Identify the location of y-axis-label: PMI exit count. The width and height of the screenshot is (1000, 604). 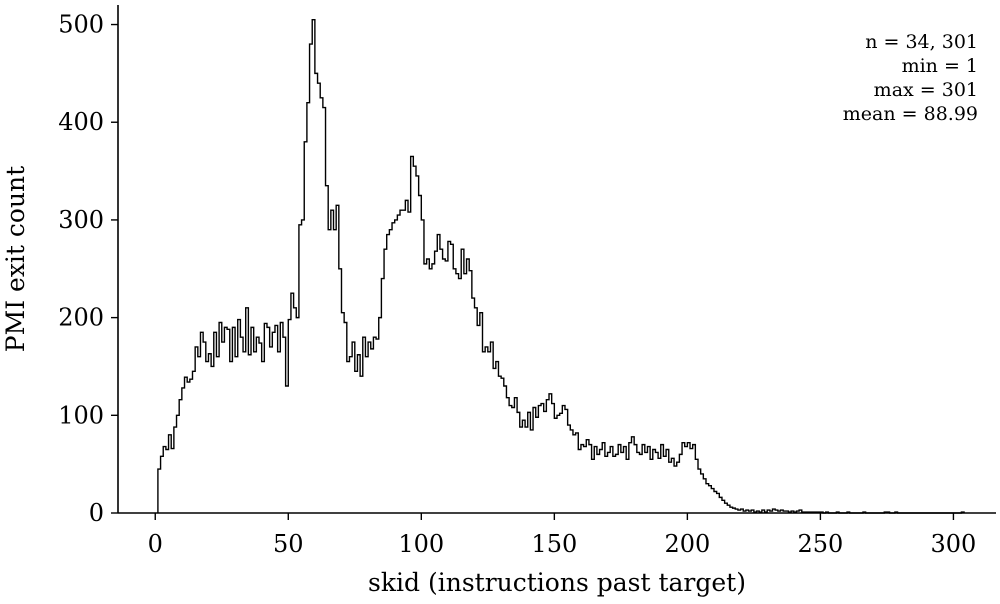
(15, 259).